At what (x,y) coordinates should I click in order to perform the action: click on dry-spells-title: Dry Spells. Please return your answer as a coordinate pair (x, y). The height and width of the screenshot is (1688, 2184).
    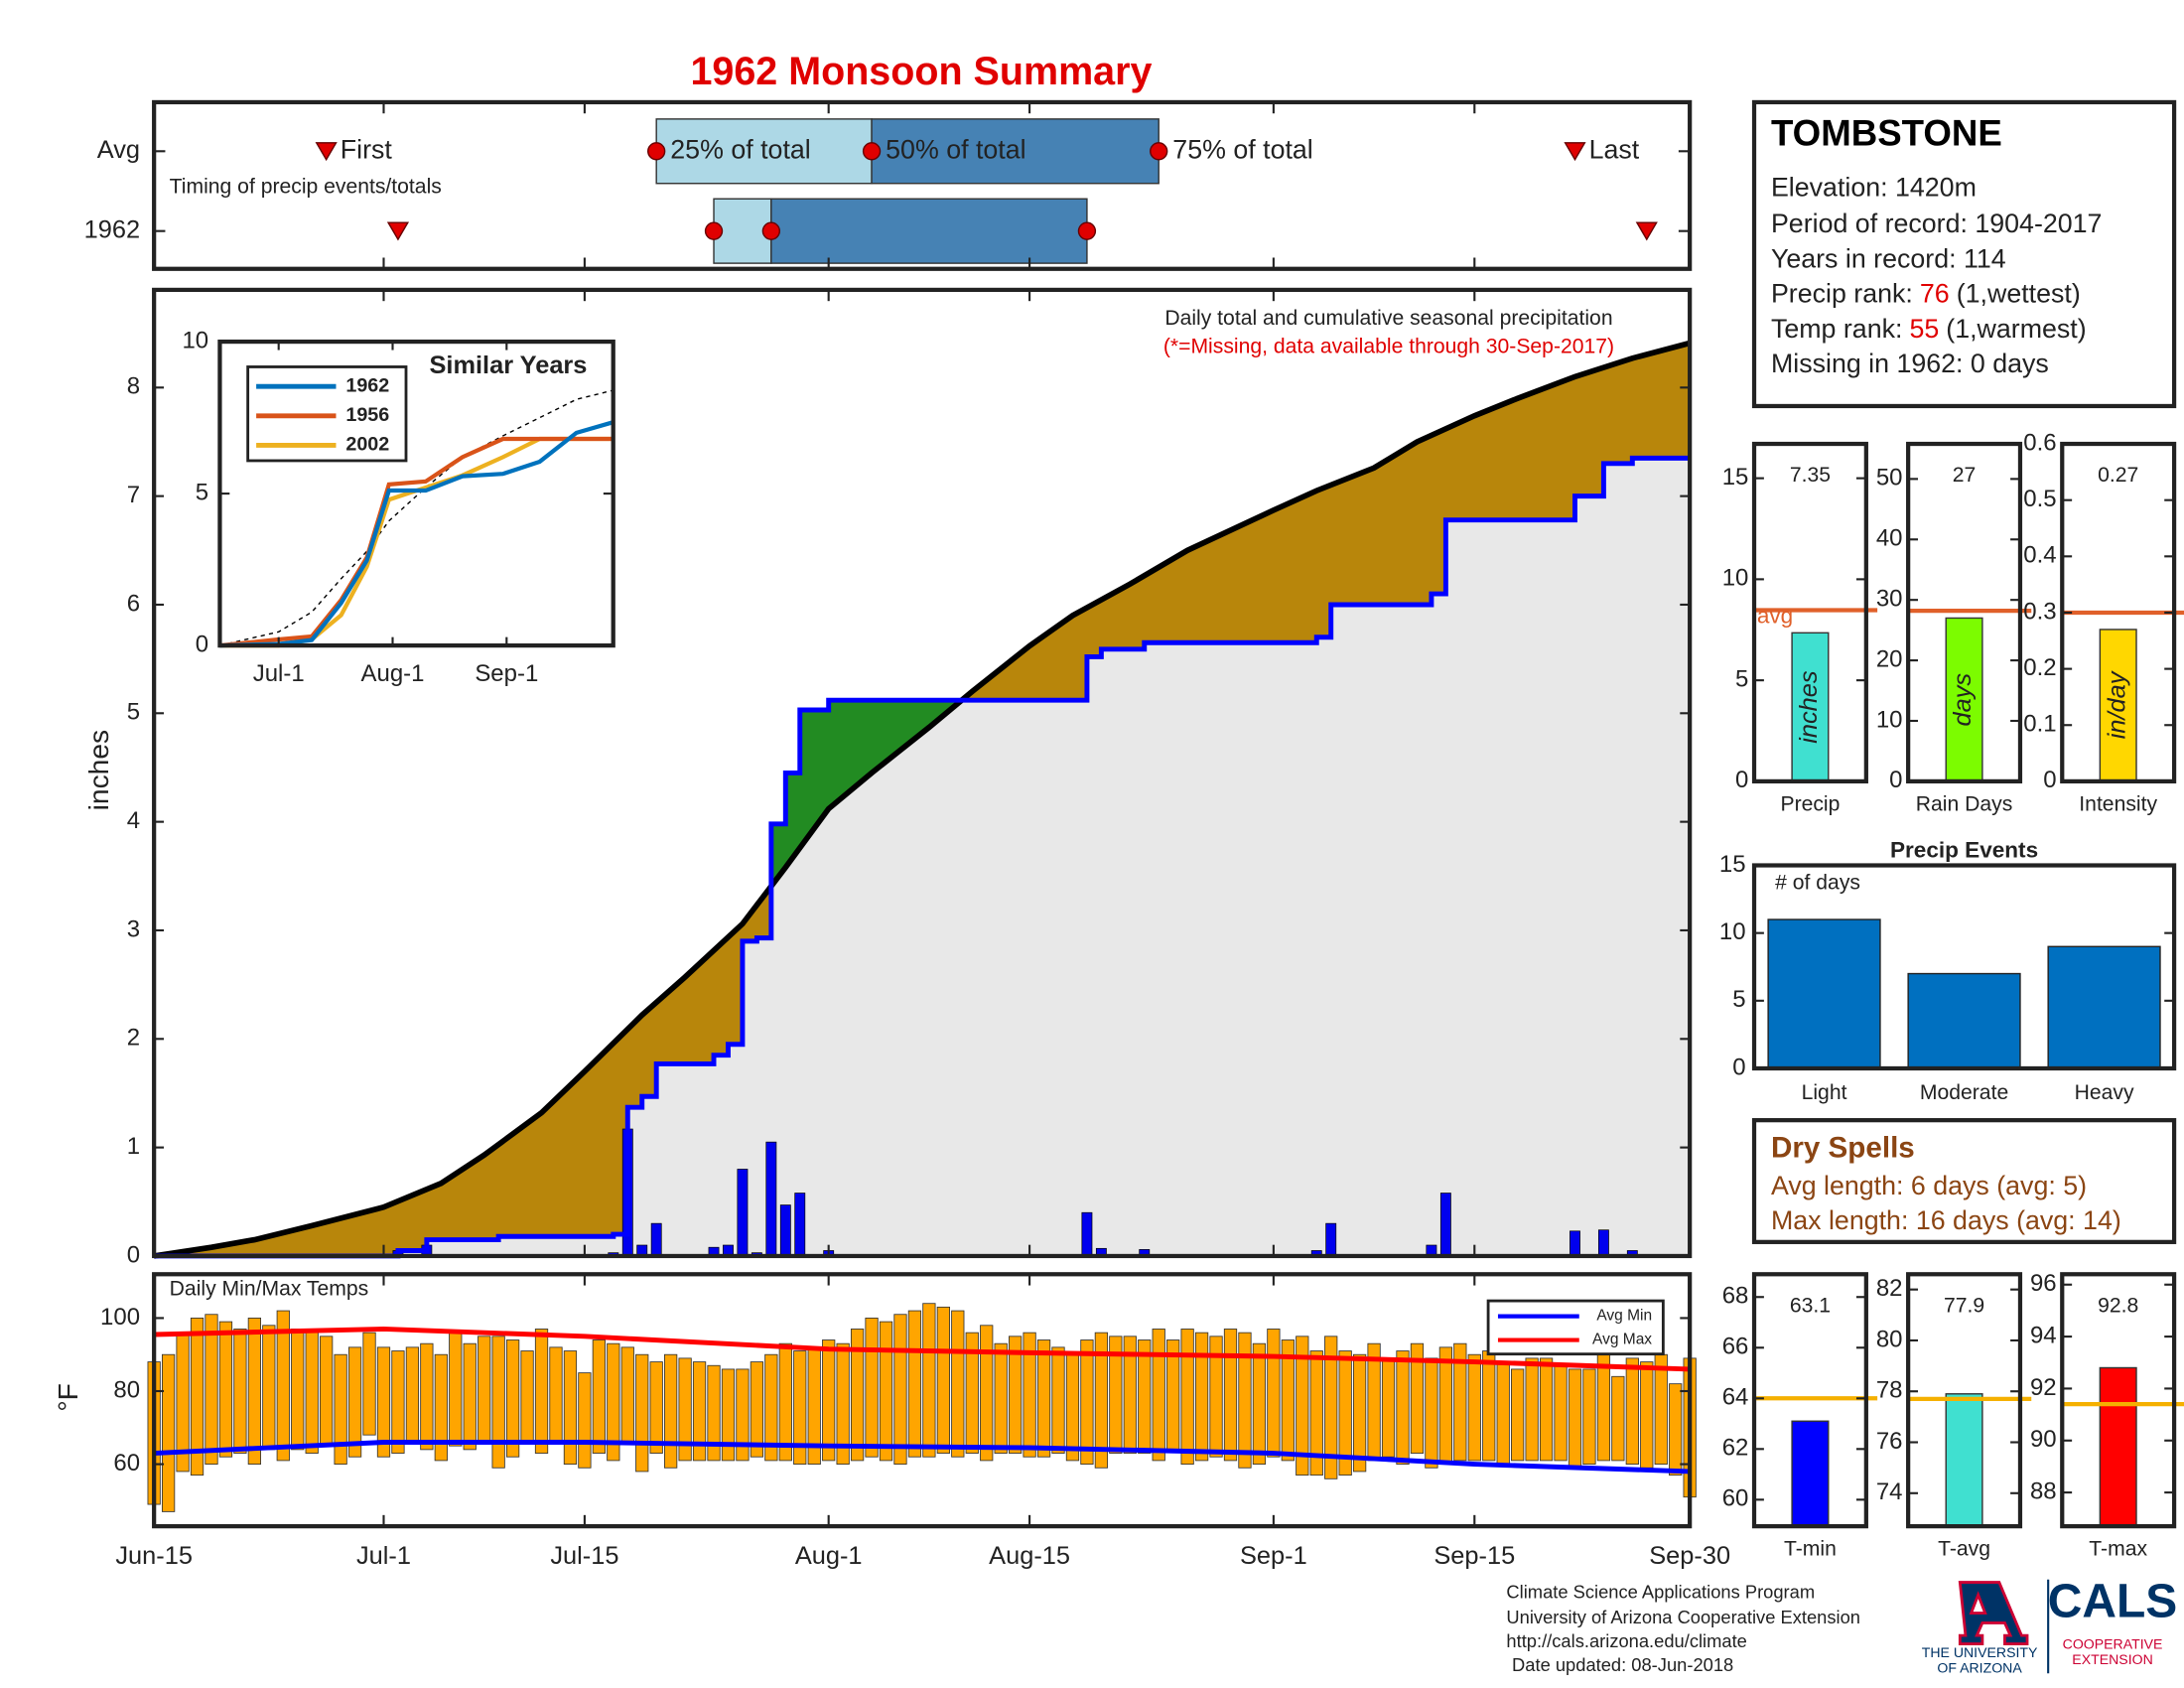
    Looking at the image, I should click on (1843, 1148).